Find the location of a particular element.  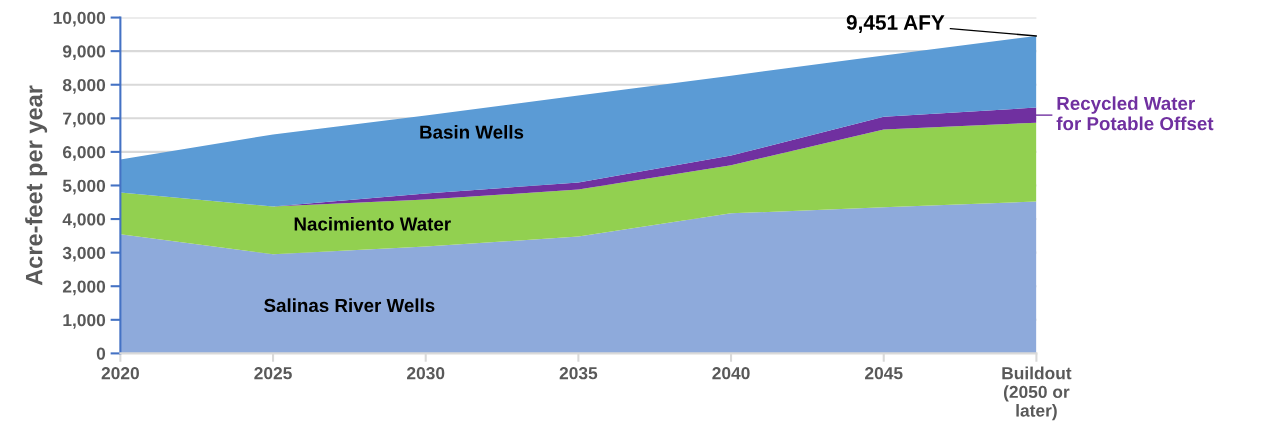

y-tick-label: 8,000 is located at coordinates (84, 86).